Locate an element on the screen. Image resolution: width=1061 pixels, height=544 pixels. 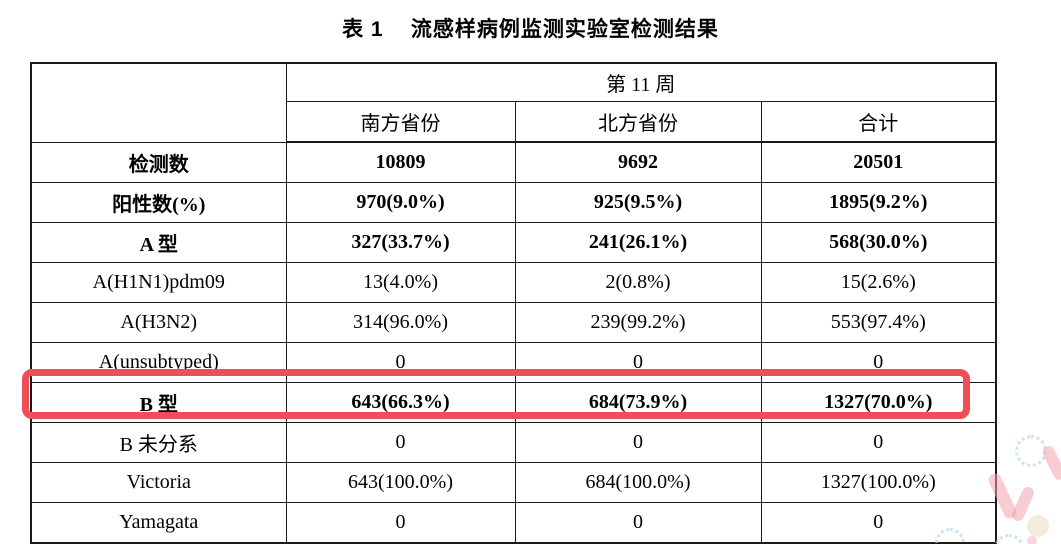
column-header-row: 南方省份 北方省份 合计 is located at coordinates (514, 122).